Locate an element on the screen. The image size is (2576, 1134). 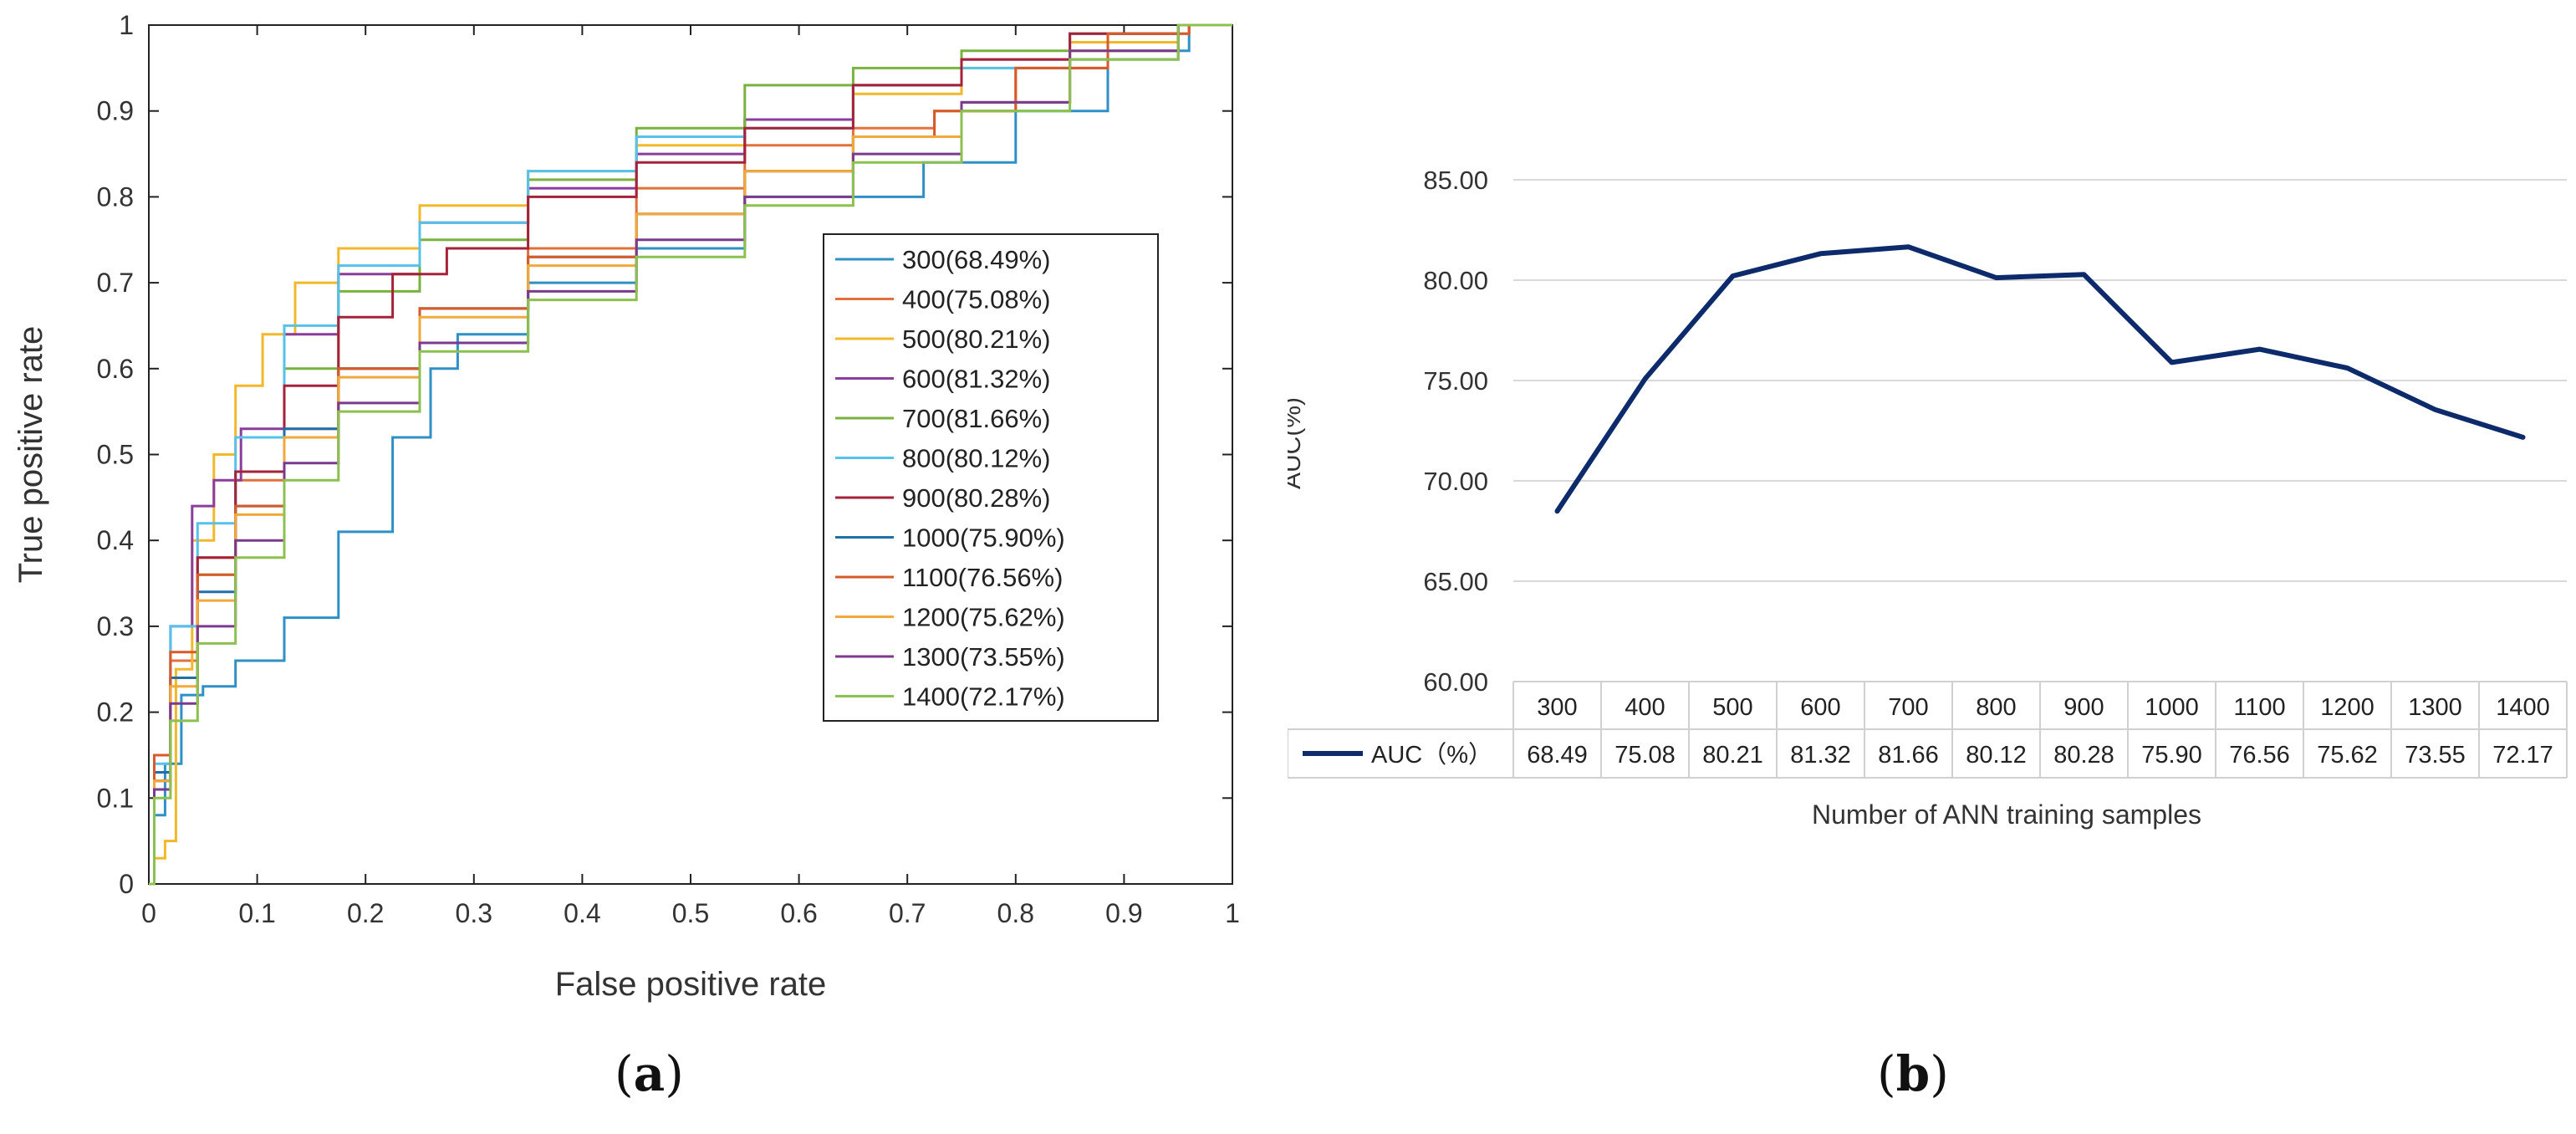
auc-category-label: 800 is located at coordinates (1996, 707).